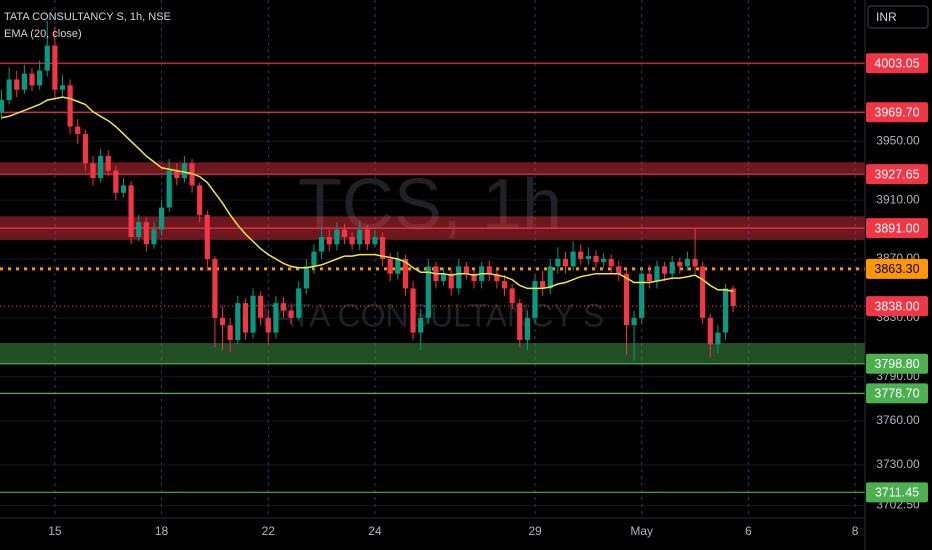 The image size is (932, 550). What do you see at coordinates (269, 531) in the screenshot?
I see `x-tick-label: 22` at bounding box center [269, 531].